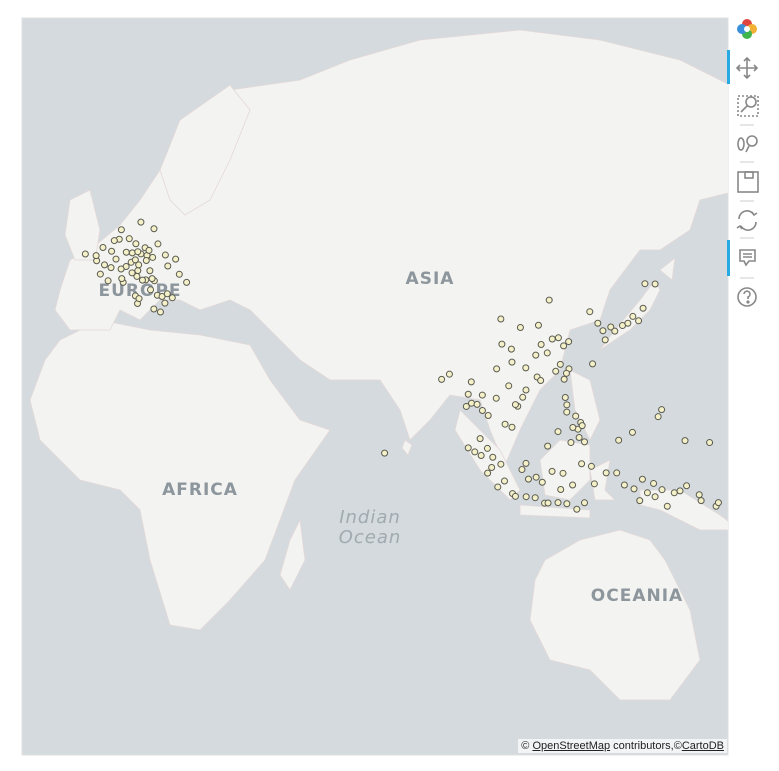  Describe the element at coordinates (430, 279) in the screenshot. I see `region-label: ASIA` at that location.